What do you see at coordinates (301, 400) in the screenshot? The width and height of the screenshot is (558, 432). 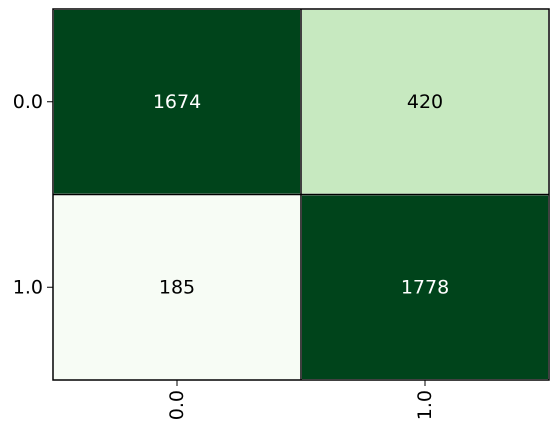 I see `x-axis-ticks: 0.0 1.0` at bounding box center [301, 400].